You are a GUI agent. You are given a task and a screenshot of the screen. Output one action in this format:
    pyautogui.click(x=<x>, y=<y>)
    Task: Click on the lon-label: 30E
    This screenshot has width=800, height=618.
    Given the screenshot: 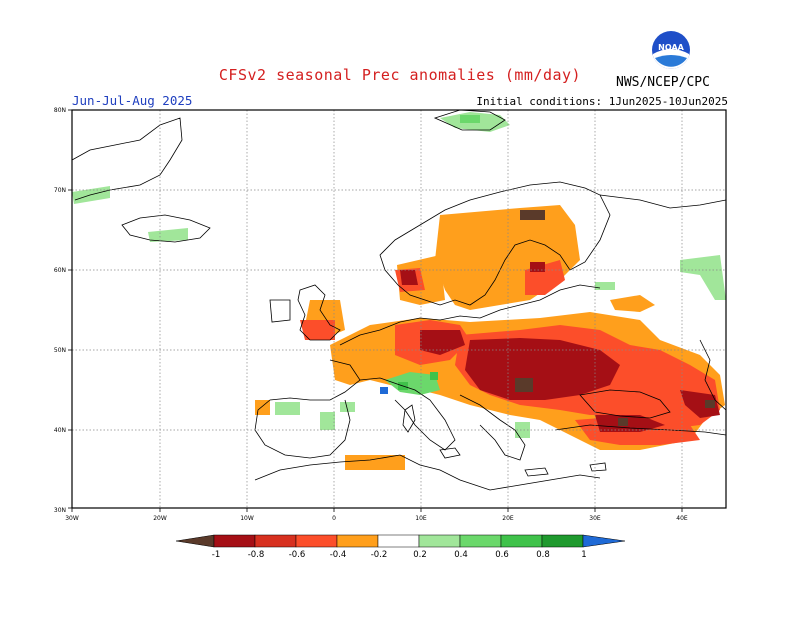 What is the action you would take?
    pyautogui.click(x=595, y=518)
    